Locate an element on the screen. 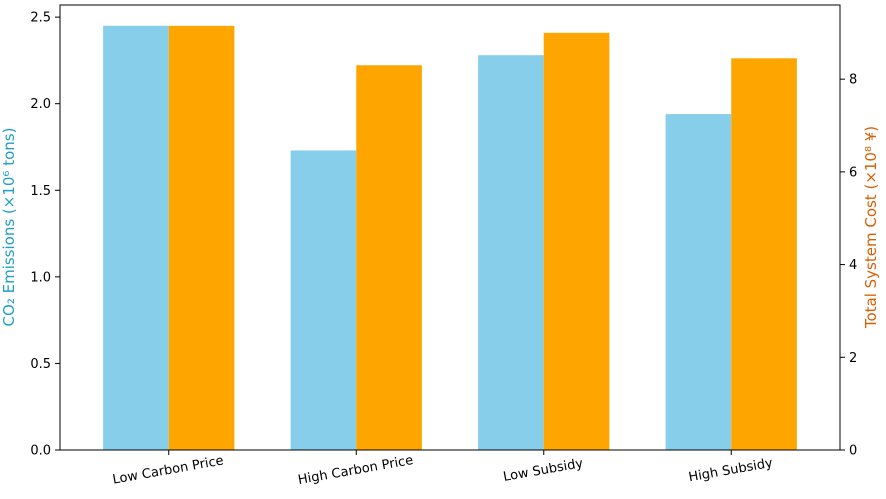 The image size is (886, 499). x-tick-label-0: Low Carbon Price is located at coordinates (167, 470).